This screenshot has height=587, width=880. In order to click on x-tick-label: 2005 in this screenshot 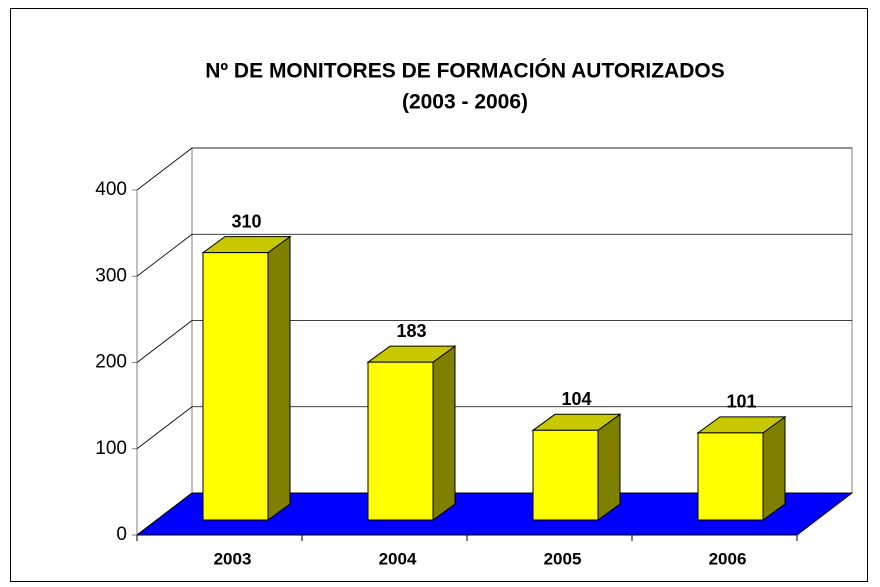, I will do `click(563, 558)`.